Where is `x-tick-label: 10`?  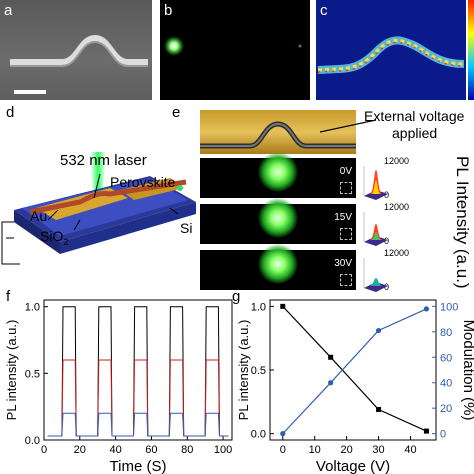
x-tick-label: 10 is located at coordinates (315, 450).